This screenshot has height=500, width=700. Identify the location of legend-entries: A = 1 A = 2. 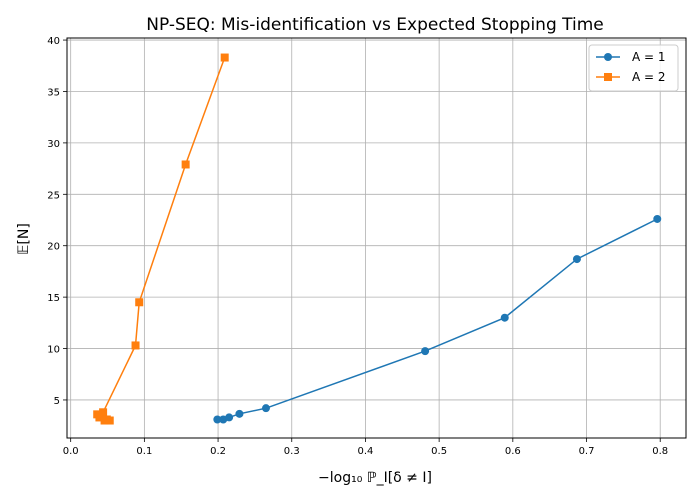
(631, 67).